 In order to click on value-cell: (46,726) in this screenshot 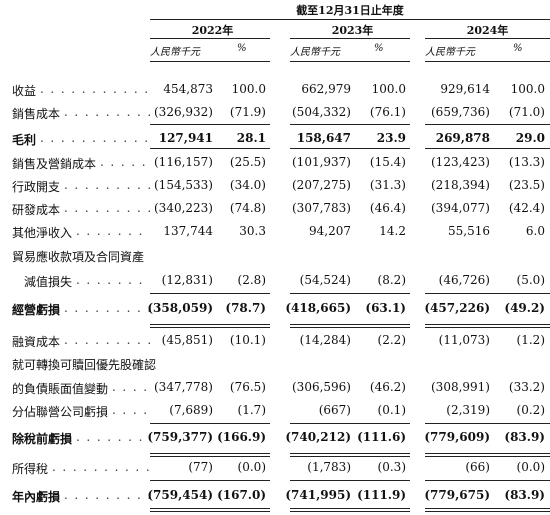, I will do `click(464, 280)`.